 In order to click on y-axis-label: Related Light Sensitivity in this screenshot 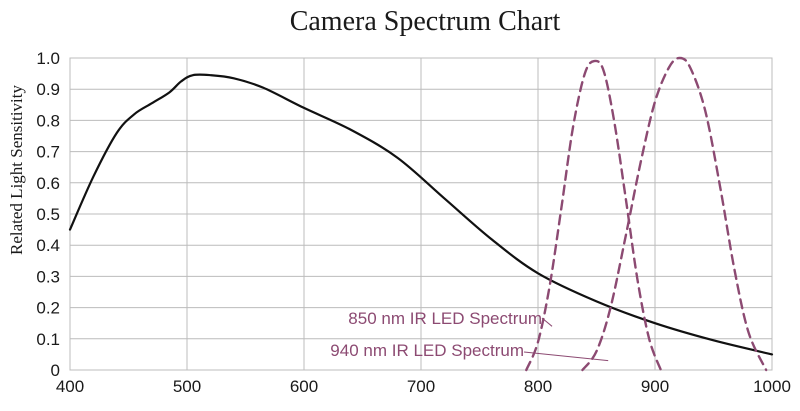, I will do `click(16, 170)`.